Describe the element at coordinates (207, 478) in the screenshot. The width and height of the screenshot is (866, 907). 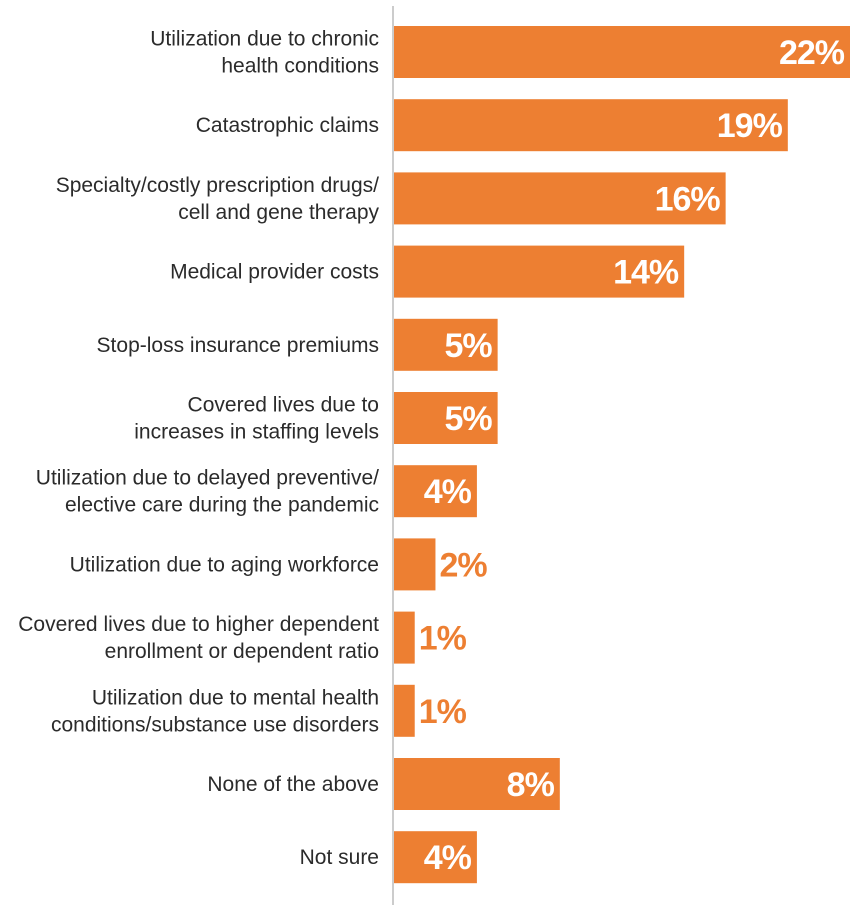
I see `category-label: Utilization due to delayed preventive/` at that location.